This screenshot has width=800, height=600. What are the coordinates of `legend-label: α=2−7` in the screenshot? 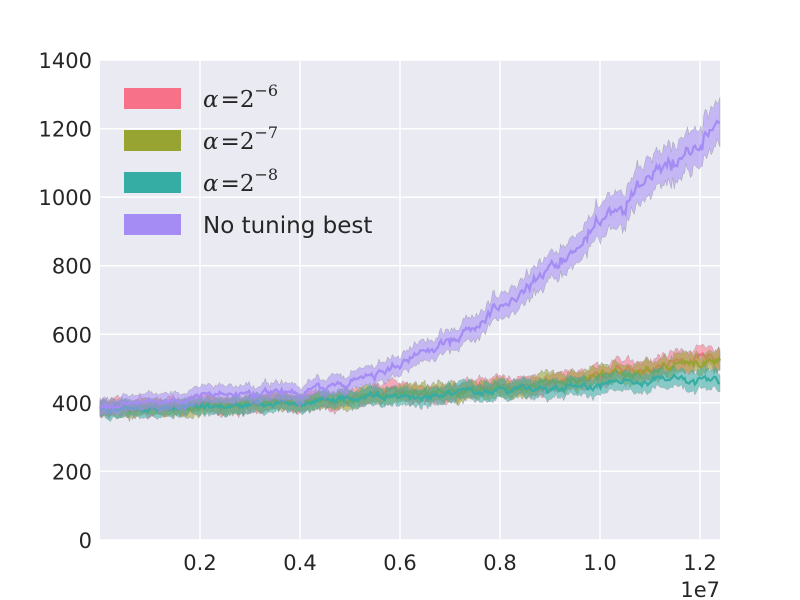 It's located at (240, 139).